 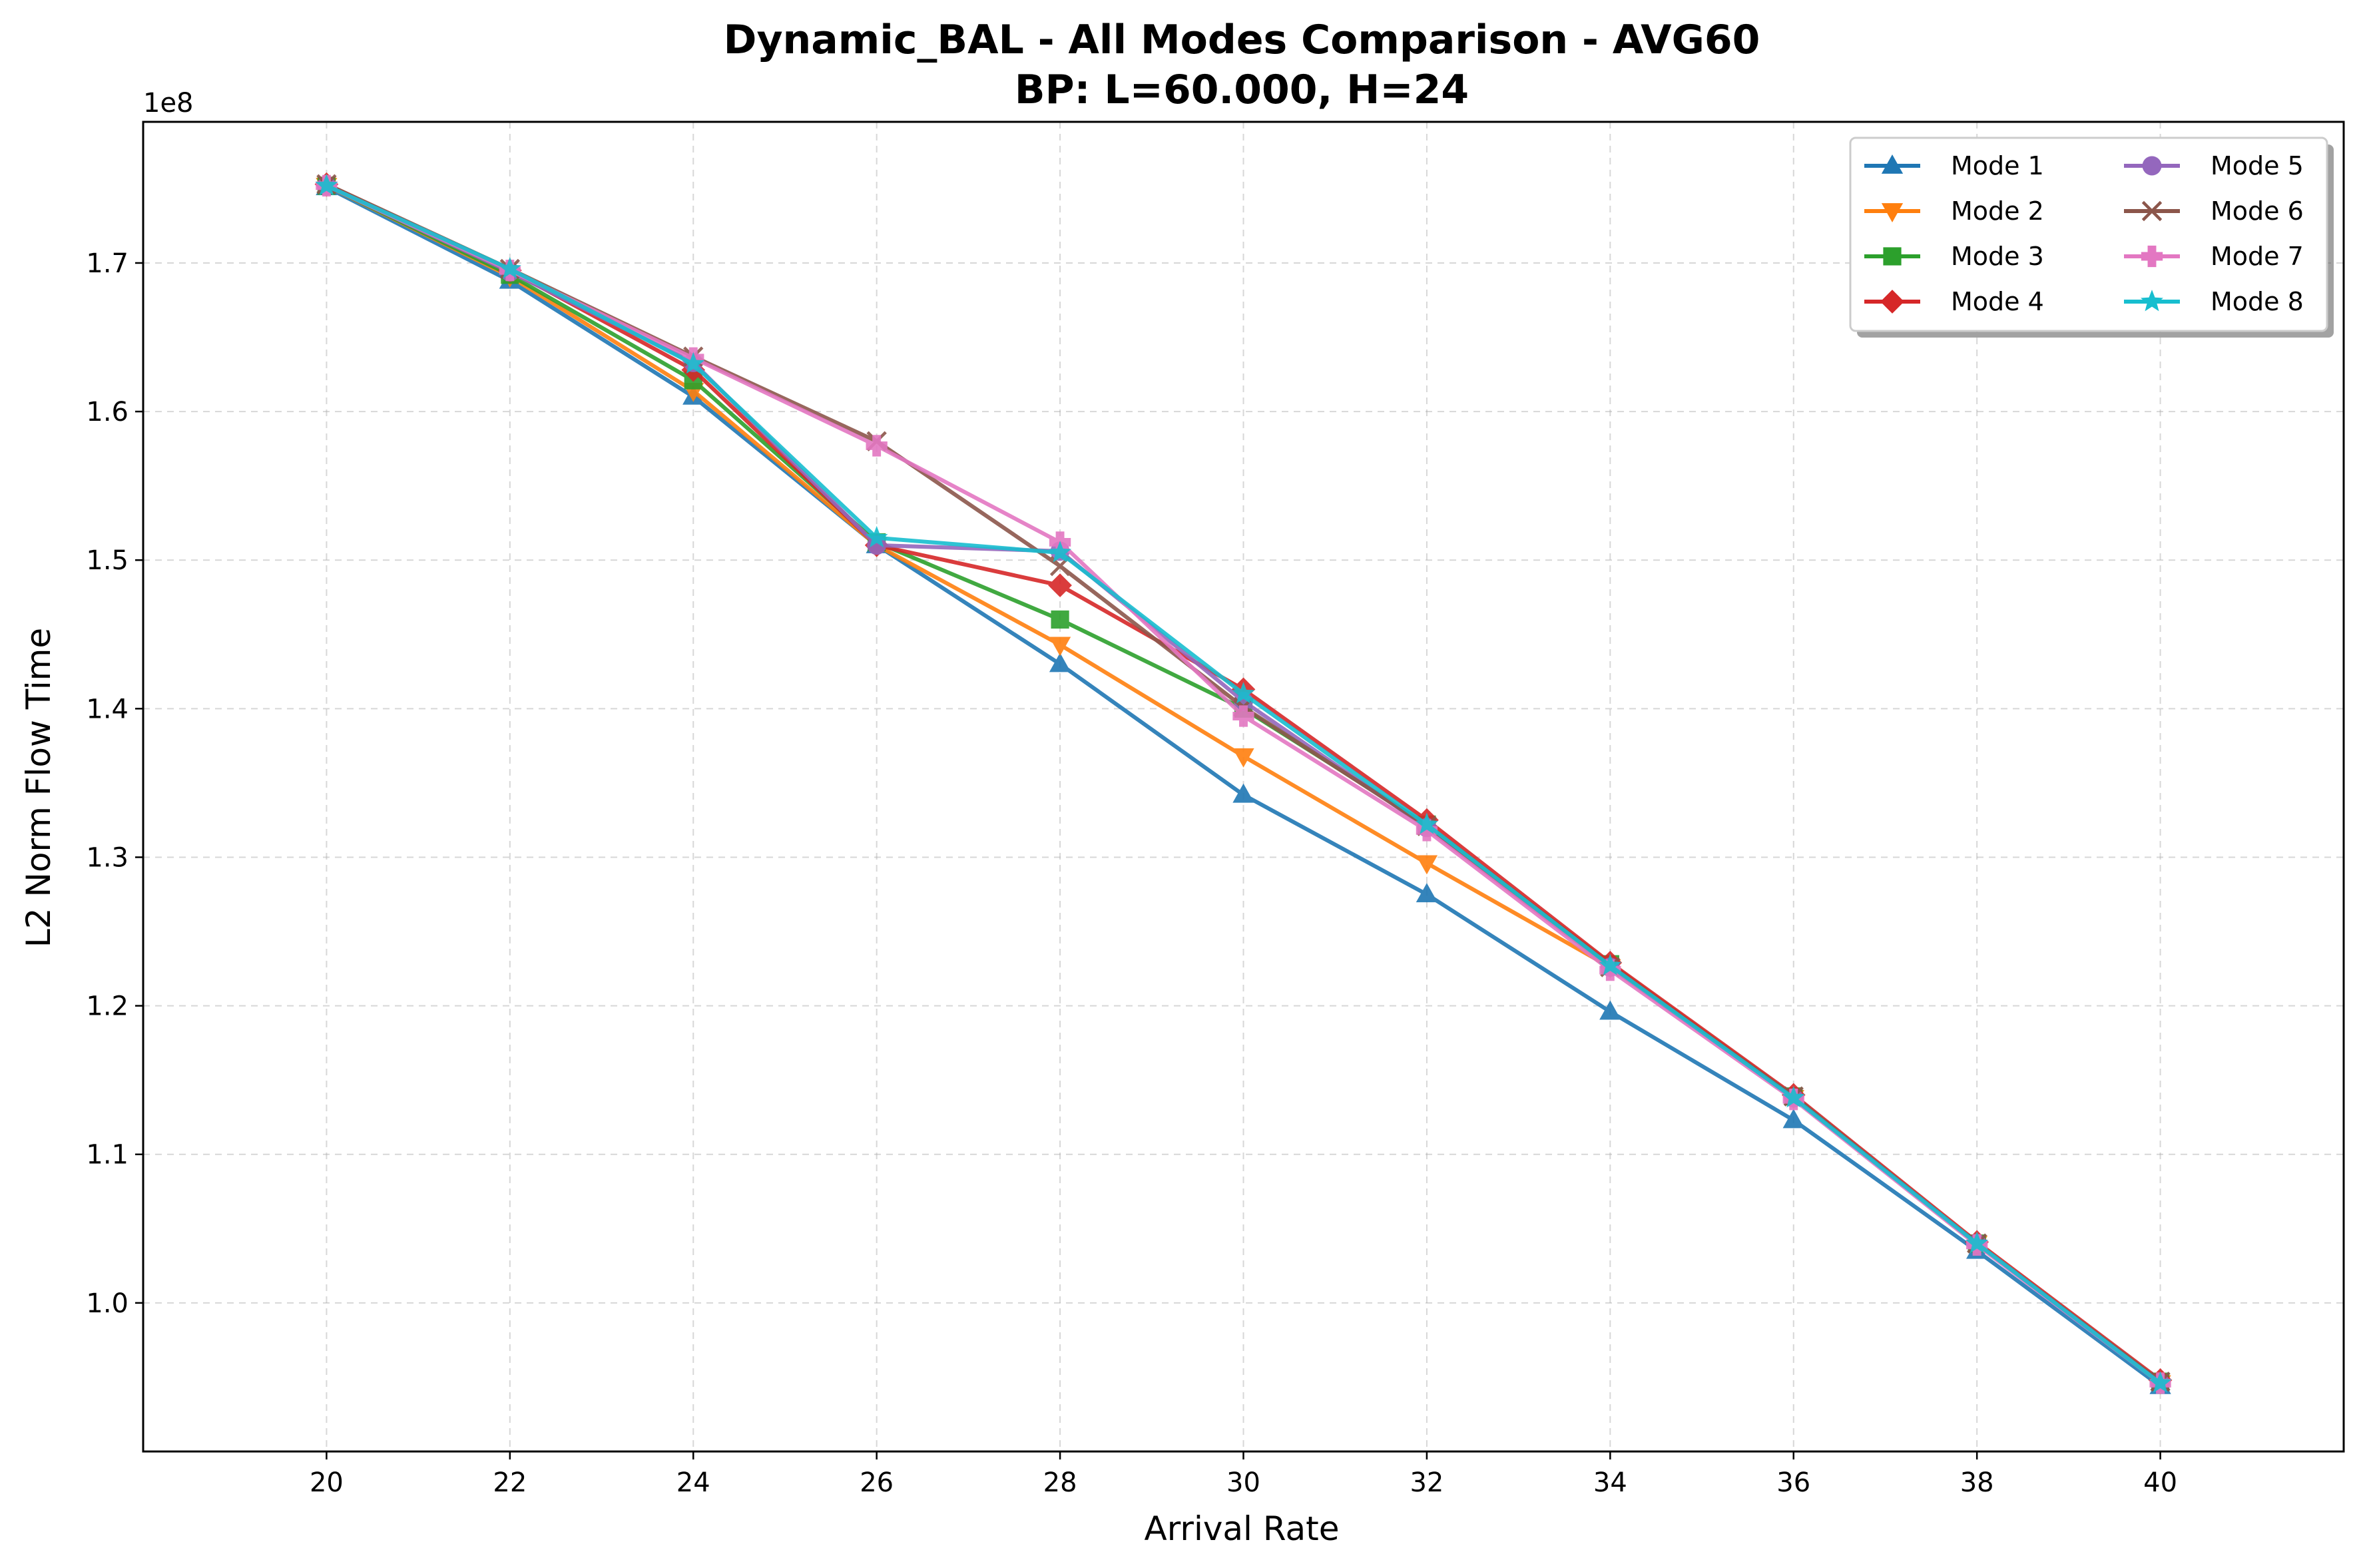 I want to click on legend-item: Mode 3, so click(x=1954, y=256).